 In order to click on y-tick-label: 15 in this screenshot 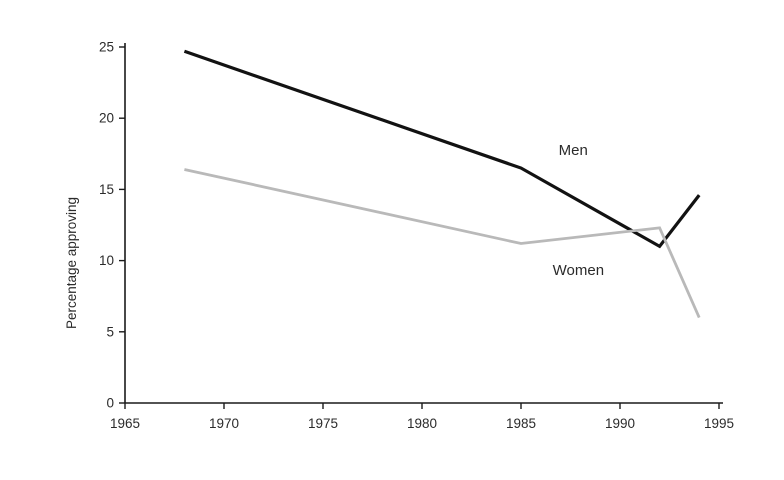, I will do `click(106, 189)`.